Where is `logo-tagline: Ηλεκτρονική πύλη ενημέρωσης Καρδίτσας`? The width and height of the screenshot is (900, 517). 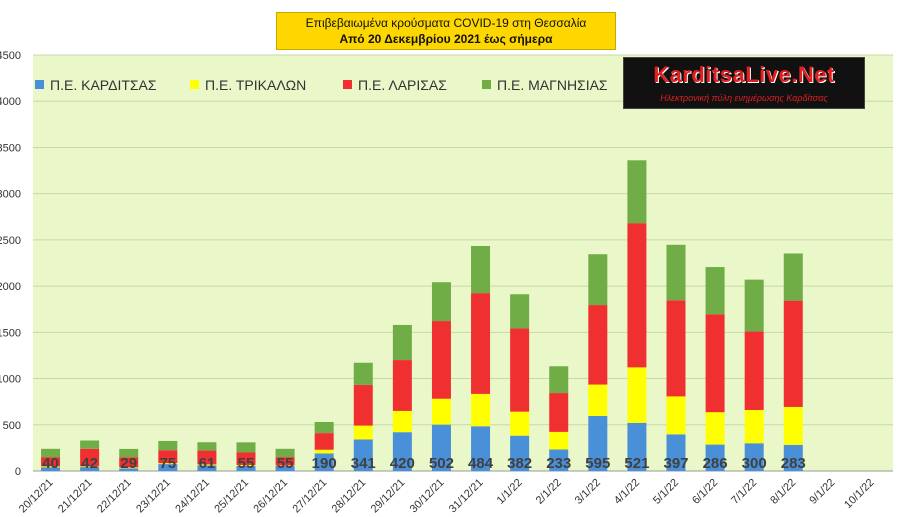 logo-tagline: Ηλεκτρονική πύλη ενημέρωσης Καρδίτσας is located at coordinates (744, 98).